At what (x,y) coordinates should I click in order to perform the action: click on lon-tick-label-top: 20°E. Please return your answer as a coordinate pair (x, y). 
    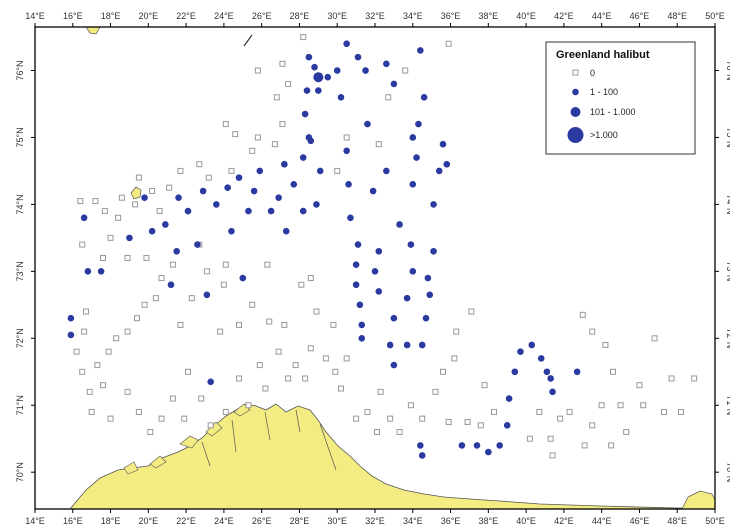
    Looking at the image, I should click on (149, 16).